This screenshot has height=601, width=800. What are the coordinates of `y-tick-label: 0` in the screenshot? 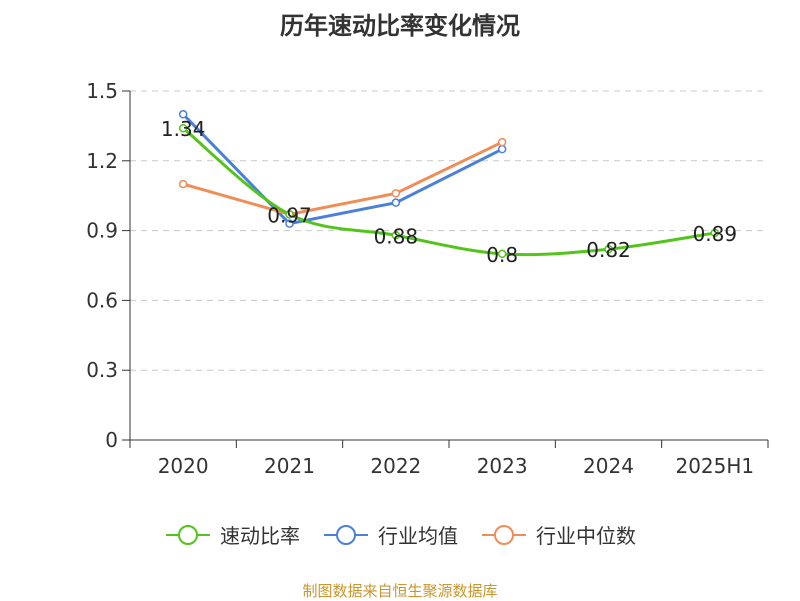 It's located at (111, 440).